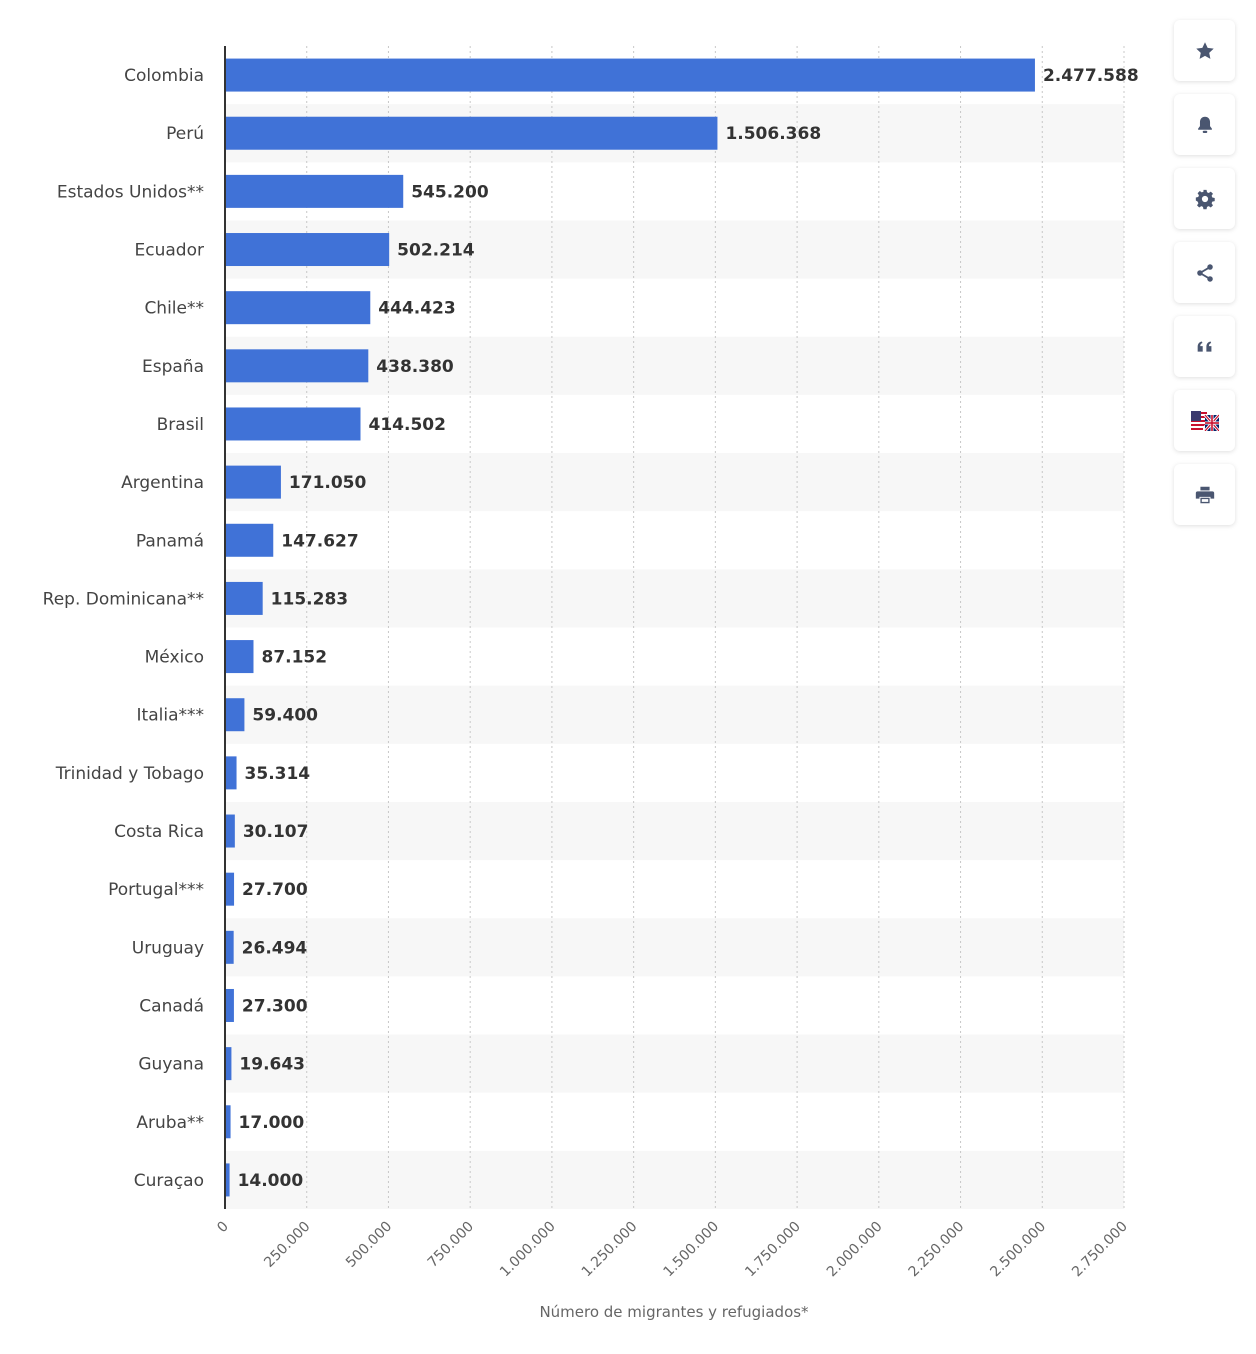 The height and width of the screenshot is (1354, 1256). Describe the element at coordinates (171, 1065) in the screenshot. I see `category-label: Guyana` at that location.